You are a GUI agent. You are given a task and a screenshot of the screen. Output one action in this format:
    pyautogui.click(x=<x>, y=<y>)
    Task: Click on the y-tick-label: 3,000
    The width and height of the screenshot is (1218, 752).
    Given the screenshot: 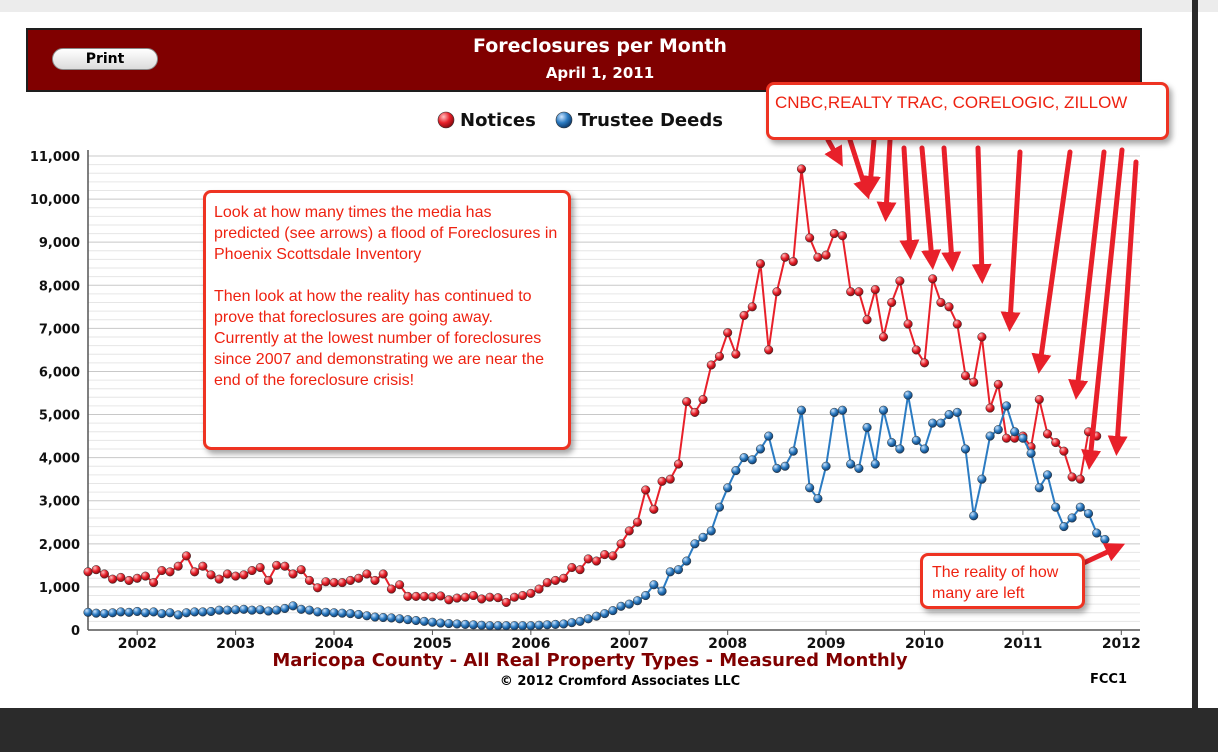 What is the action you would take?
    pyautogui.click(x=59, y=502)
    